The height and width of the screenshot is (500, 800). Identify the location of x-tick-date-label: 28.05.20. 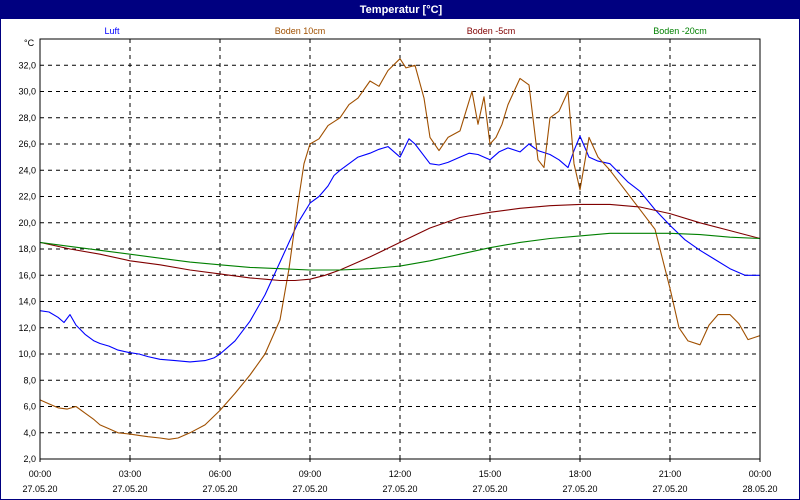
(759, 489).